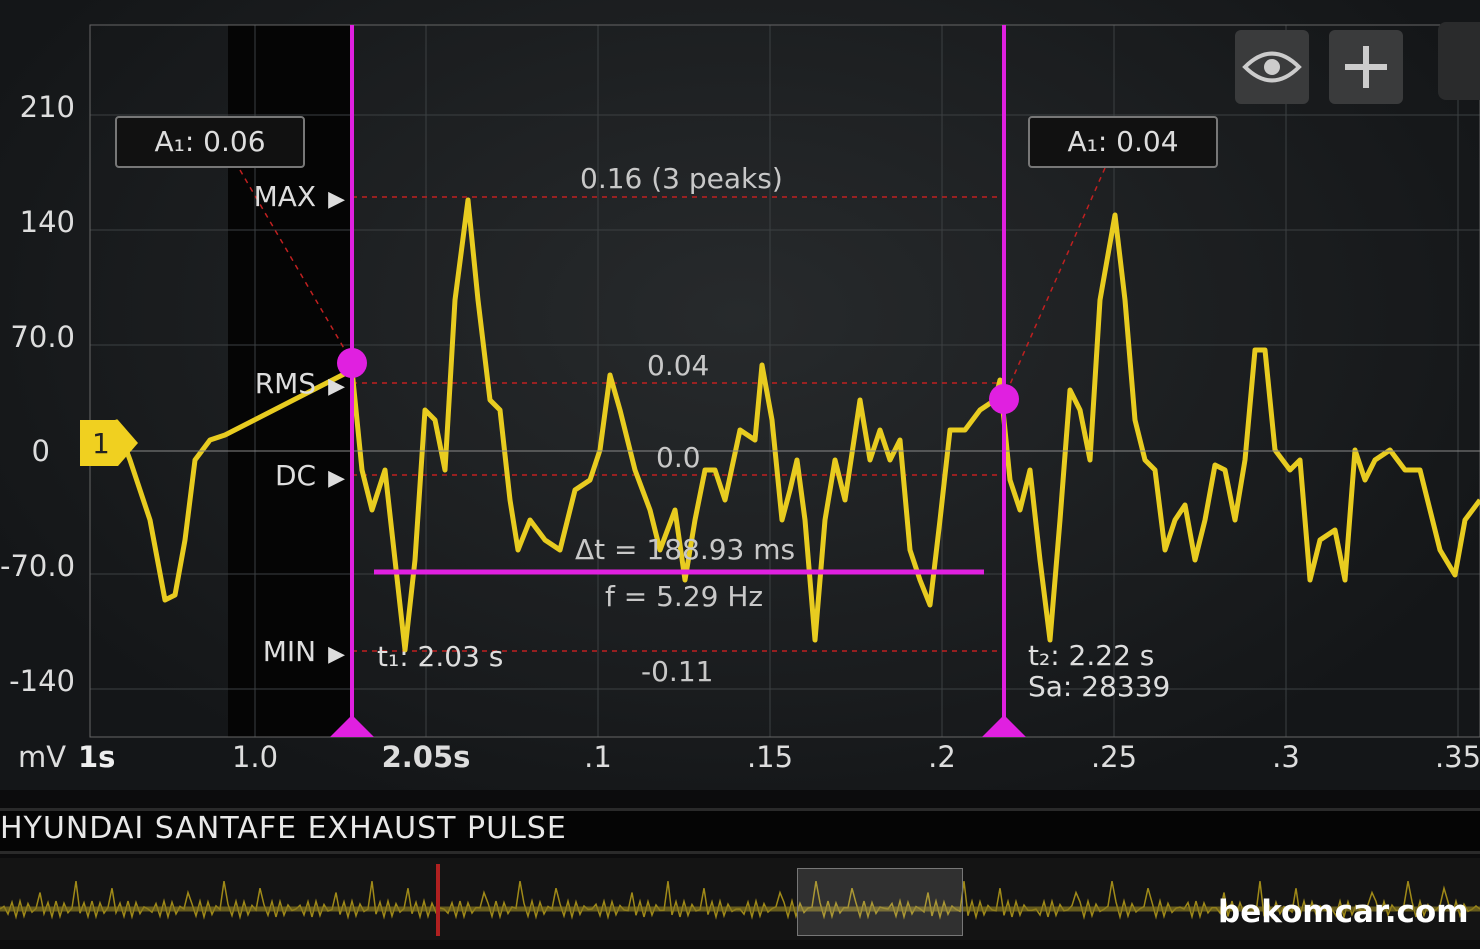 The width and height of the screenshot is (1480, 949). What do you see at coordinates (42, 757) in the screenshot?
I see `y-unit: mV` at bounding box center [42, 757].